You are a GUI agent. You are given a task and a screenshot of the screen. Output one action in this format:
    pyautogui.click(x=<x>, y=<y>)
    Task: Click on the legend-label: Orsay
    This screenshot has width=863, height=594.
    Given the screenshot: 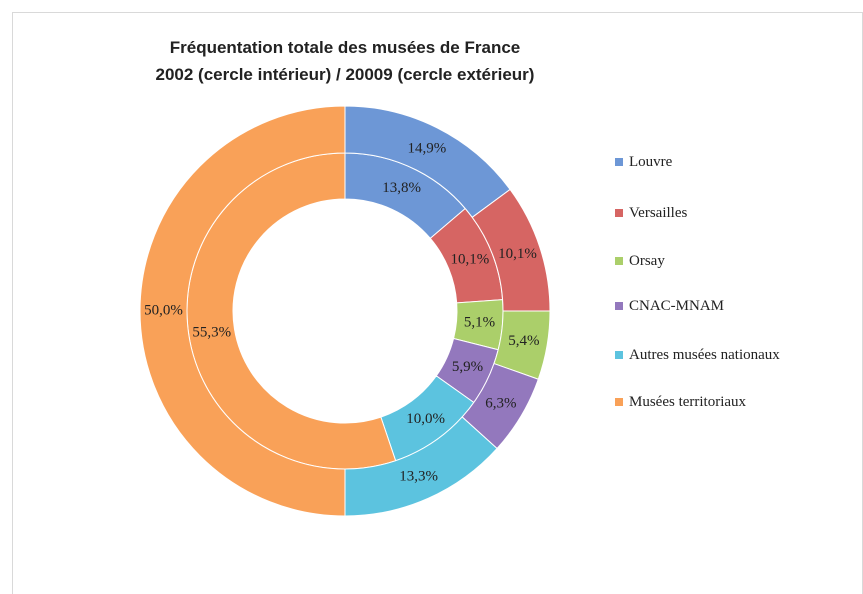 What is the action you would take?
    pyautogui.click(x=647, y=261)
    